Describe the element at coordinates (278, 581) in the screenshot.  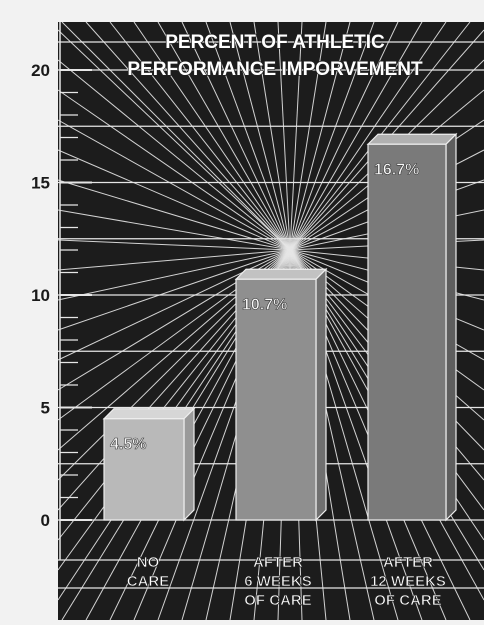
I see `category-label: 6 WEEKS` at that location.